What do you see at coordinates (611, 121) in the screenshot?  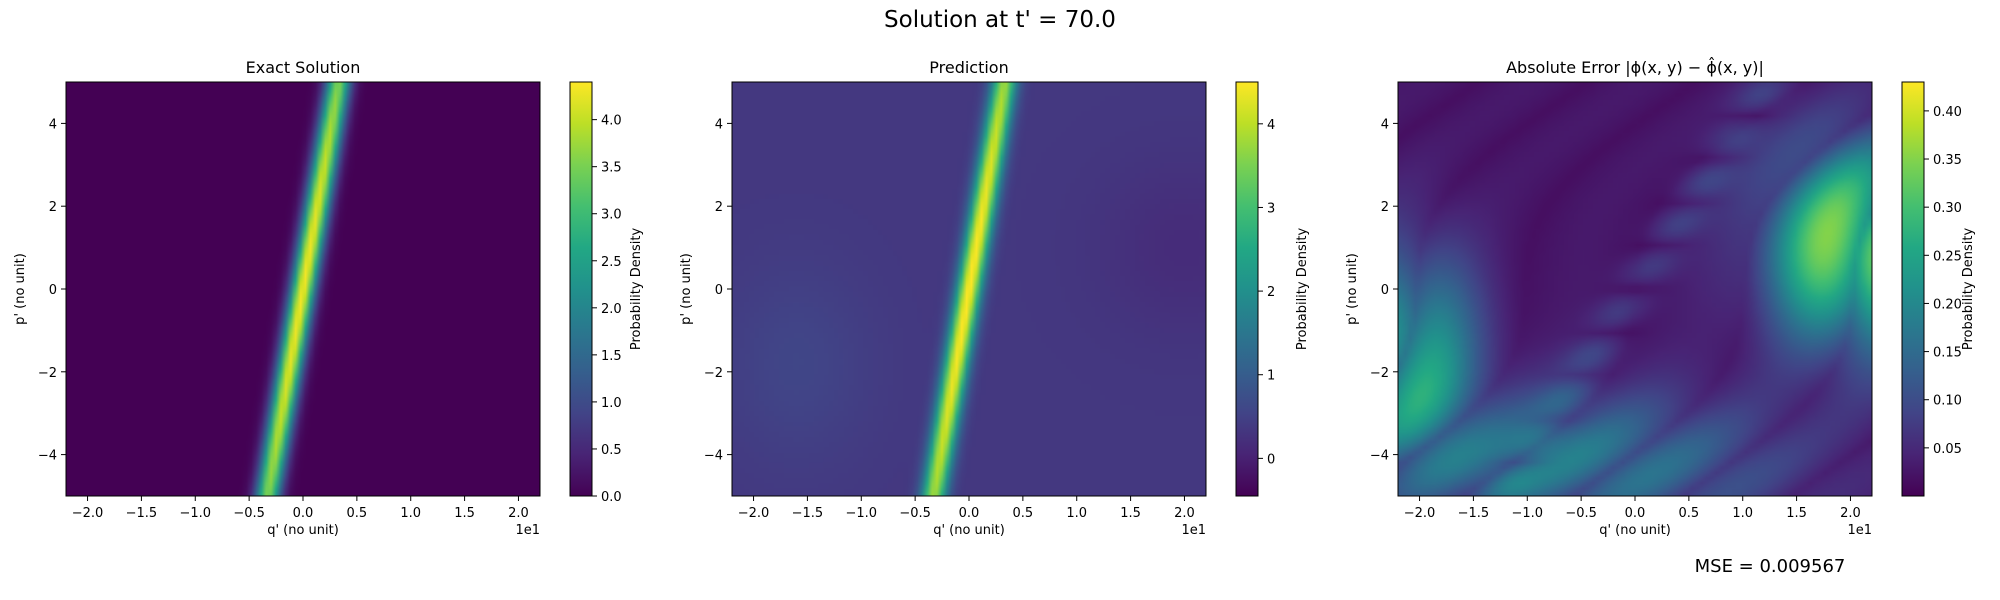 I see `colorbar-tick-label: 4.0` at bounding box center [611, 121].